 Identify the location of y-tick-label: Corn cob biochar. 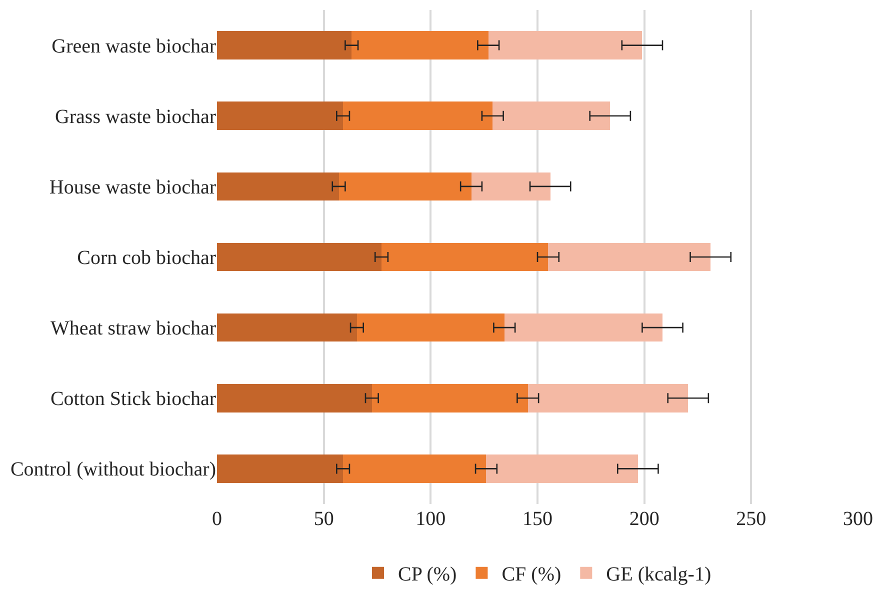
(146, 258).